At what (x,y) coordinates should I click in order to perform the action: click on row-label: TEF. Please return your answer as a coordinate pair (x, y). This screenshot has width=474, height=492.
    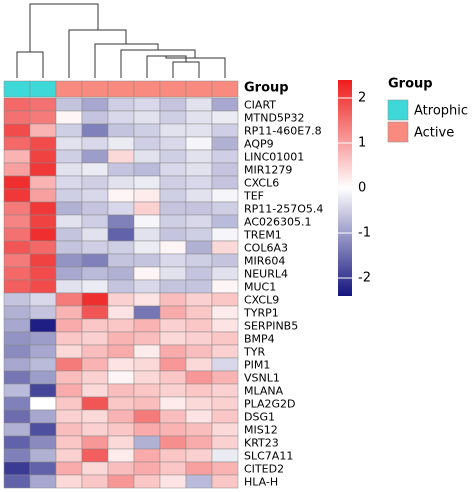
    Looking at the image, I should click on (253, 196).